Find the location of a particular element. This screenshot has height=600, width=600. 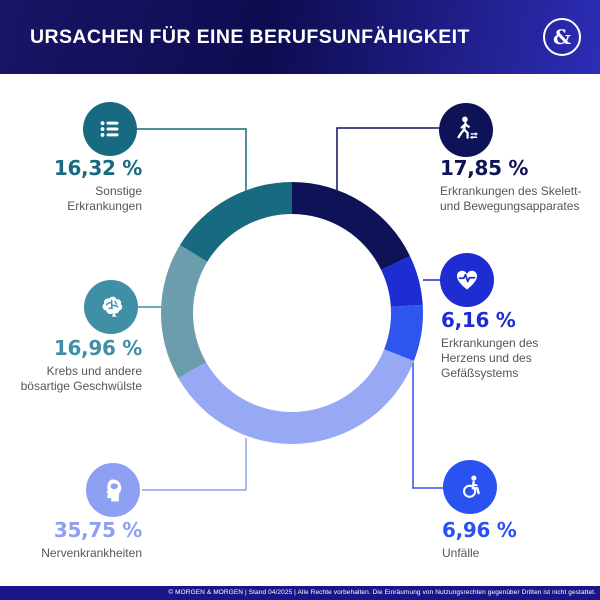

krebs-percent: 16,96 % is located at coordinates (97, 348).